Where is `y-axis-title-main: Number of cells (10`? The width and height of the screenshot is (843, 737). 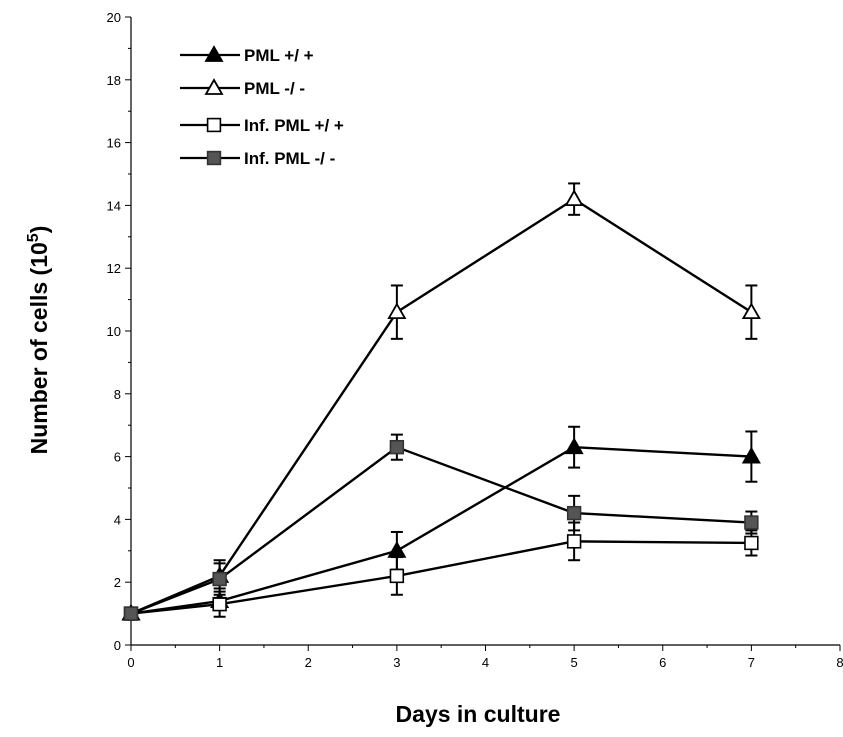 y-axis-title-main: Number of cells (10 is located at coordinates (39, 348).